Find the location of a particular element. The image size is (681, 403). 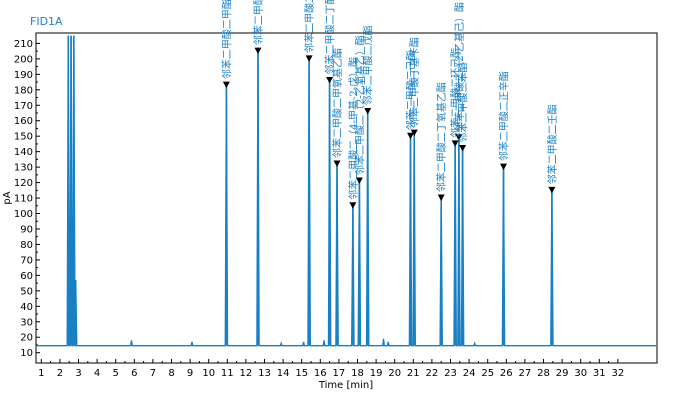

y-tick-label: 40 is located at coordinates (26, 307).